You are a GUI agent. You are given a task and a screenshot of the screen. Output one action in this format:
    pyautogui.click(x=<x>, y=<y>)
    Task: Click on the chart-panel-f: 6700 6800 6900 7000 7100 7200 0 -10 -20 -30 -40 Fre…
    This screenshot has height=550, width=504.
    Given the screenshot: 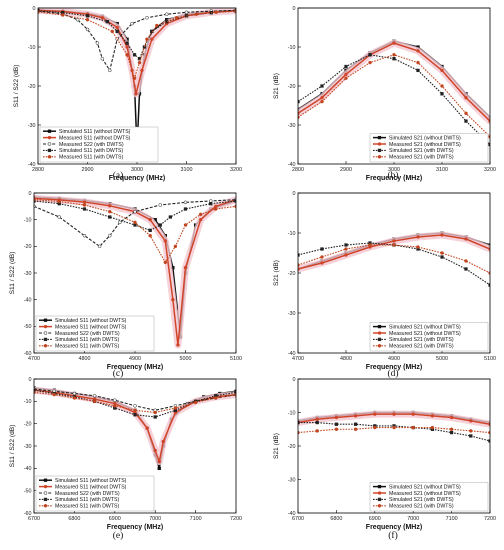 What is the action you would take?
    pyautogui.click(x=384, y=459)
    